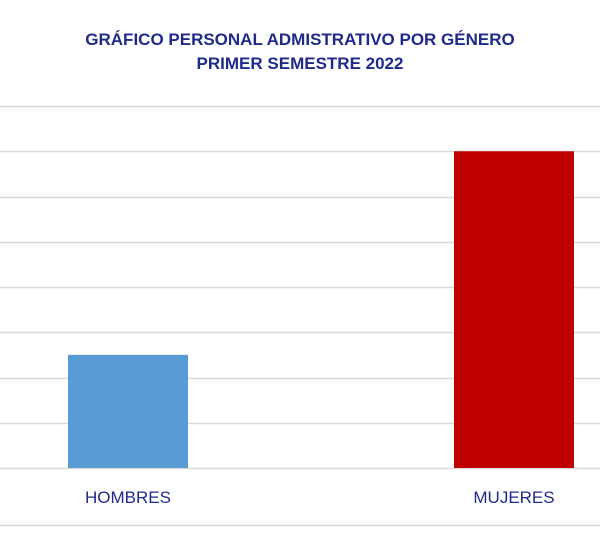  I want to click on bar-hombres, so click(128, 411).